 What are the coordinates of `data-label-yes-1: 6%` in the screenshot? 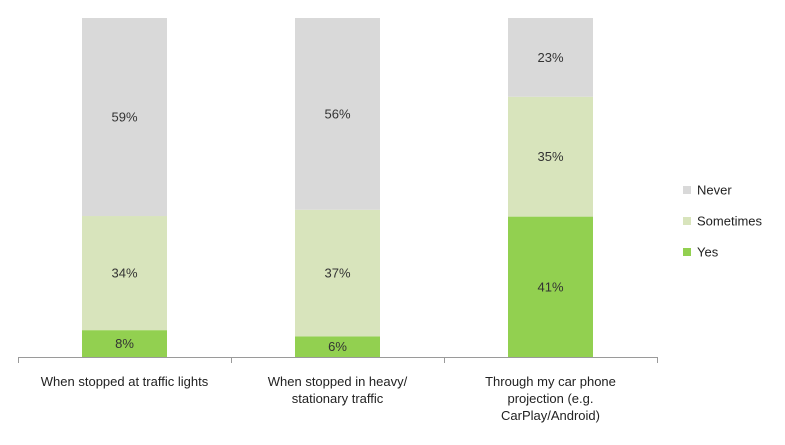 It's located at (337, 346).